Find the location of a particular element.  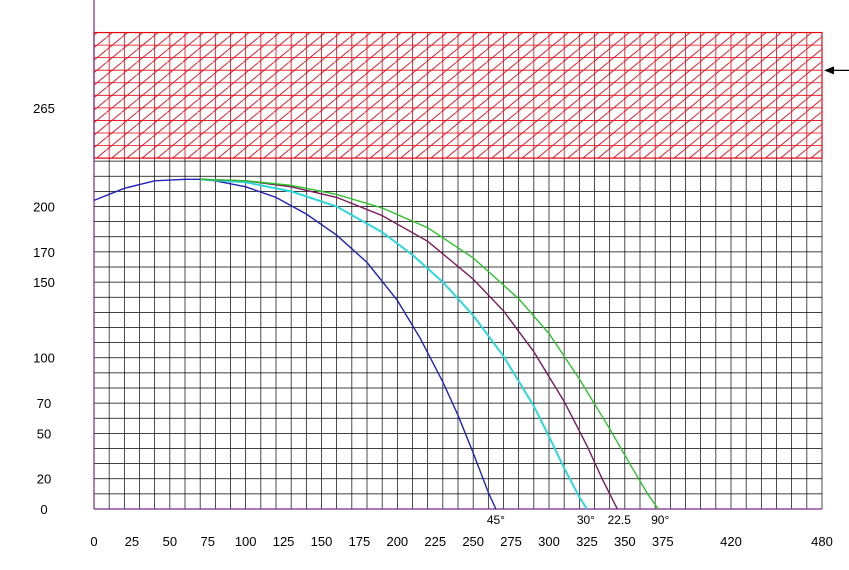

y-tick-label: 265 is located at coordinates (44, 108).